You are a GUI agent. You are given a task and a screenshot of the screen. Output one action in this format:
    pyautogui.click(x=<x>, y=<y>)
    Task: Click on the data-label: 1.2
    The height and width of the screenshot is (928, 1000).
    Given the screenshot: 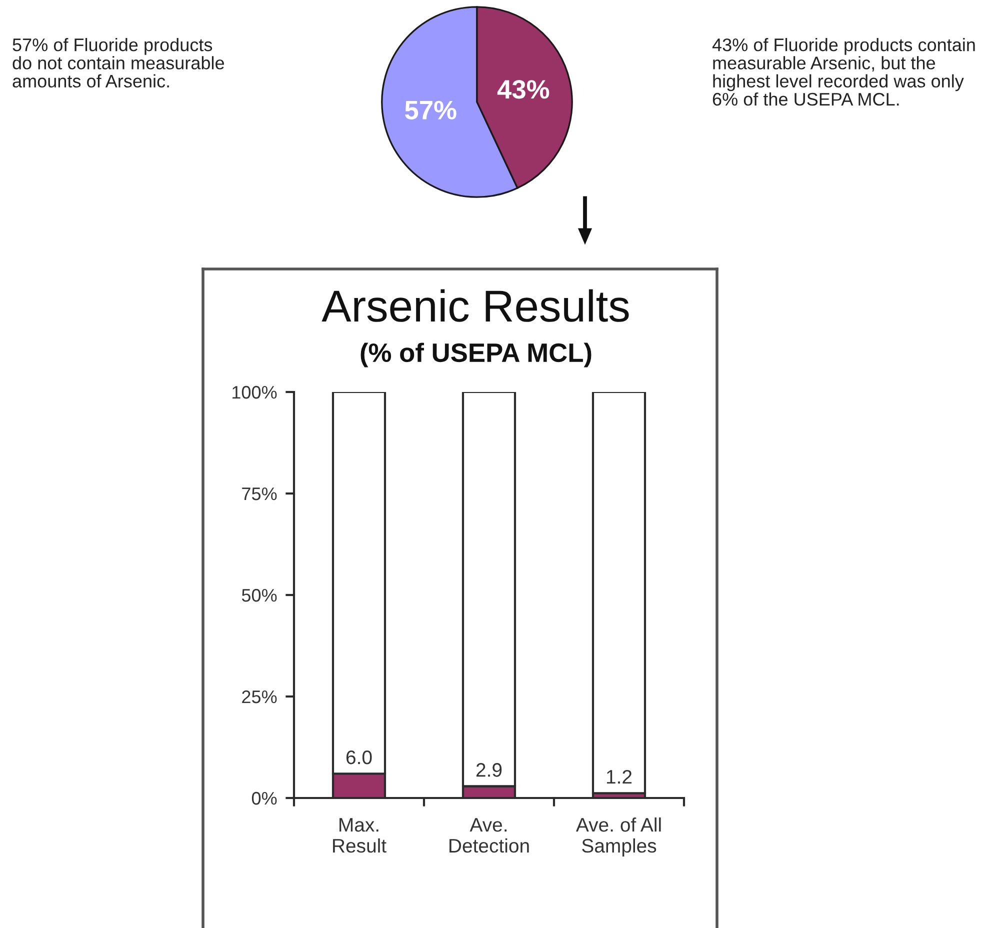 What is the action you would take?
    pyautogui.click(x=619, y=777)
    